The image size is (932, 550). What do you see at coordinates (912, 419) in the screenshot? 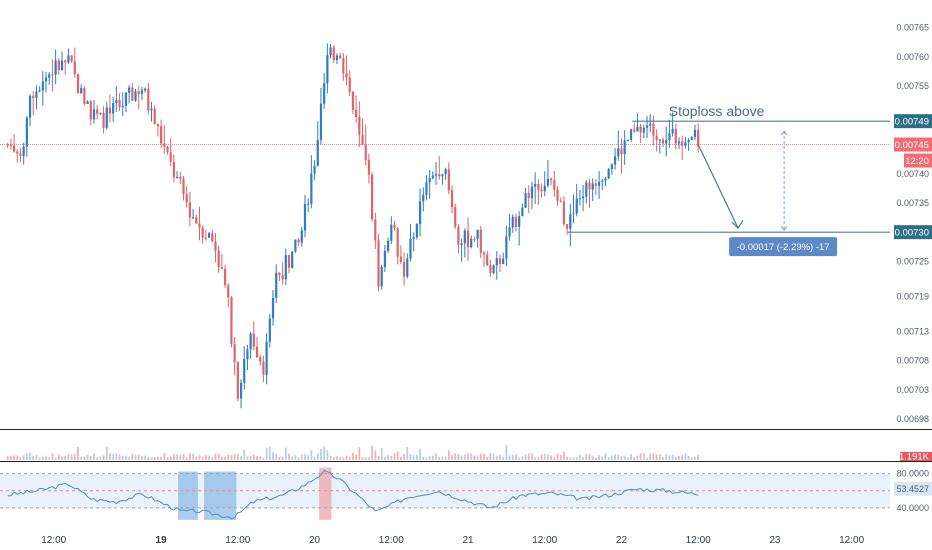
I see `price-tick-label: 0.00698` at bounding box center [912, 419].